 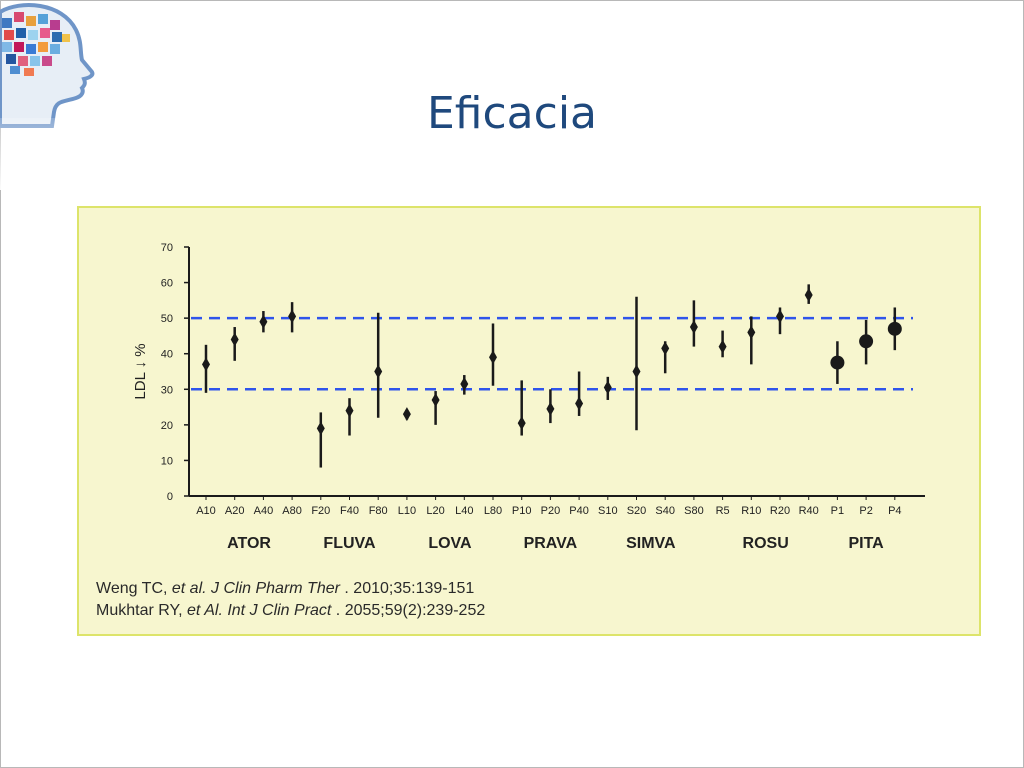 I want to click on x-tick-label: F40, so click(x=349, y=511).